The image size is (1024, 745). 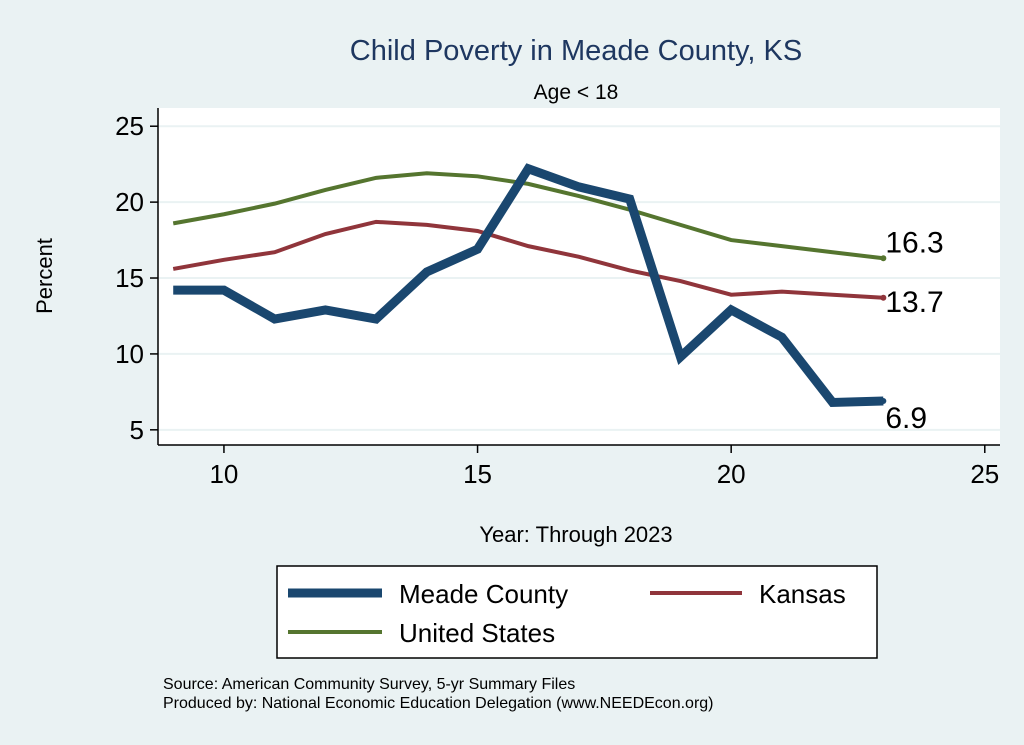 What do you see at coordinates (984, 474) in the screenshot?
I see `x-tick-label: 25` at bounding box center [984, 474].